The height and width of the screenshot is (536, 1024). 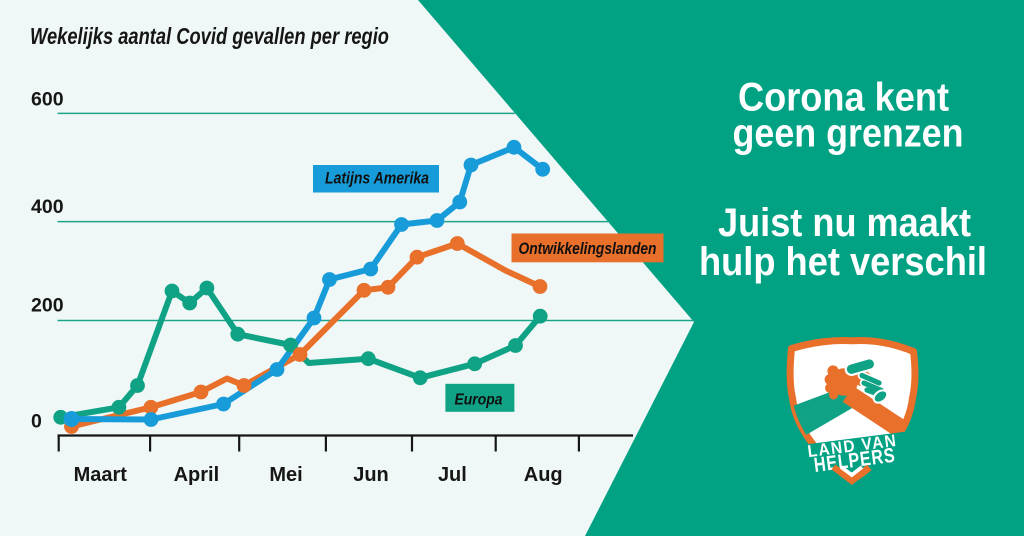 I want to click on svg-text: 400, so click(x=47, y=207).